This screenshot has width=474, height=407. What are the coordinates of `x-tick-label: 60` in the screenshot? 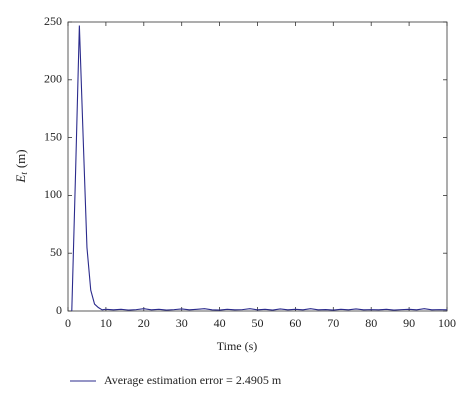 It's located at (295, 323).